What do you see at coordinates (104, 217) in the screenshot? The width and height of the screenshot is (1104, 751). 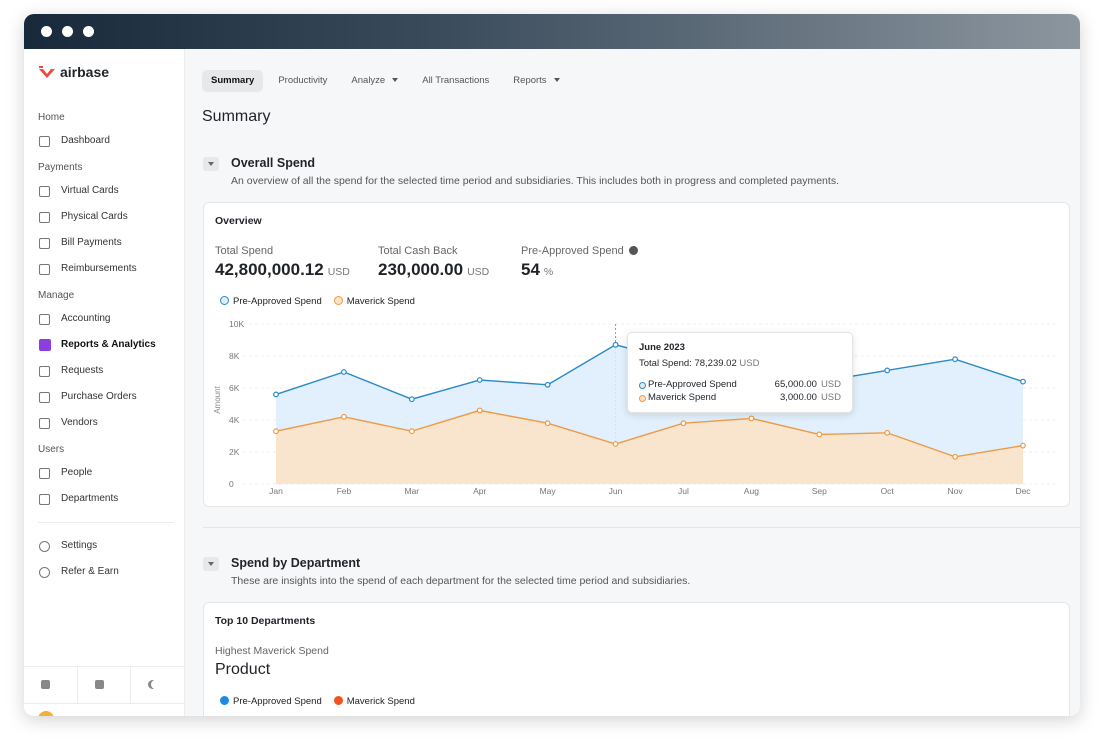 I see `nav-item: Physical Cards` at bounding box center [104, 217].